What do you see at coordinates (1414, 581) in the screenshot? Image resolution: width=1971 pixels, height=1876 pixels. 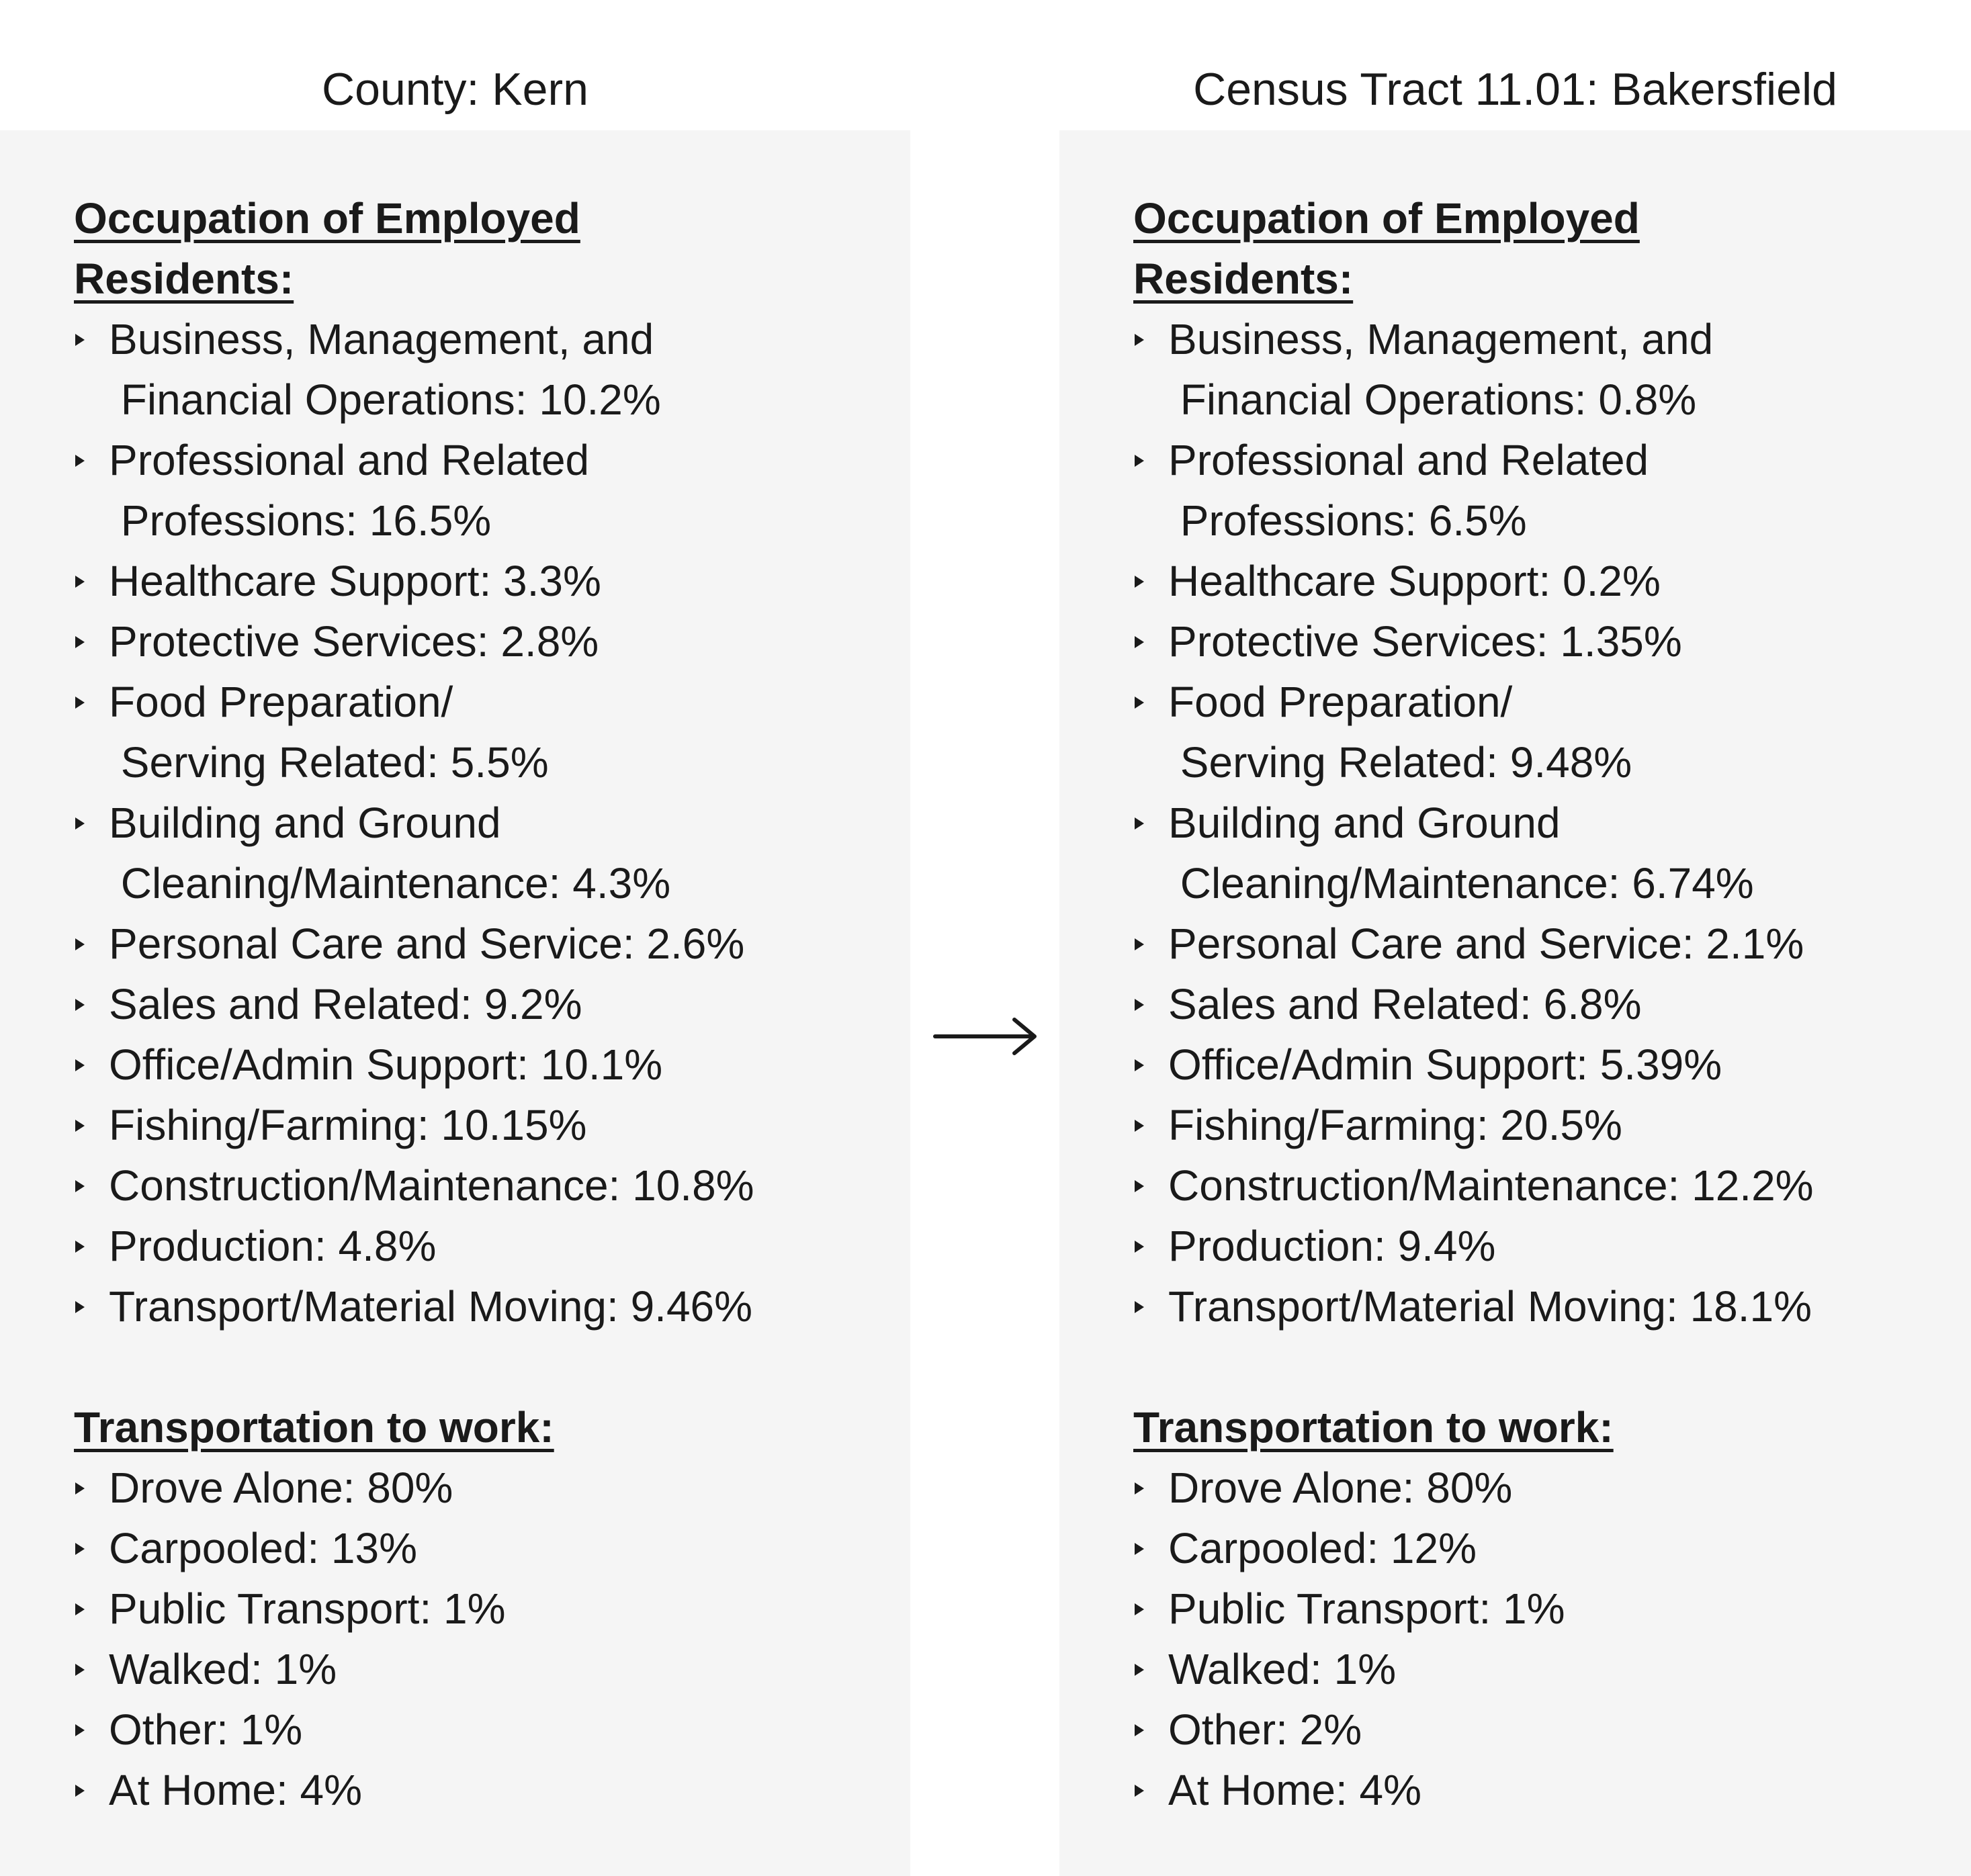 I see `item-text: Healthcare Support: 0.2%` at bounding box center [1414, 581].